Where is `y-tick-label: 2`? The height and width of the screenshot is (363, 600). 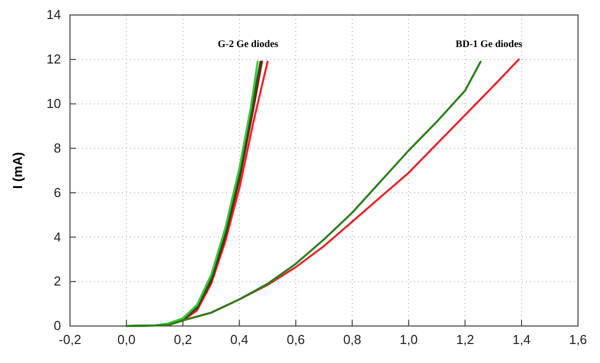 y-tick-label: 2 is located at coordinates (57, 281).